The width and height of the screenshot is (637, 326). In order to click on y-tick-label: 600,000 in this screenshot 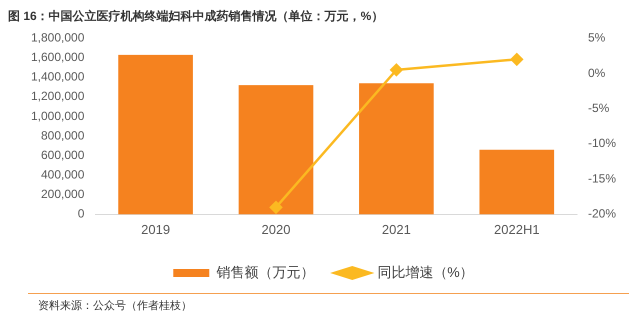, I will do `click(62, 155)`.